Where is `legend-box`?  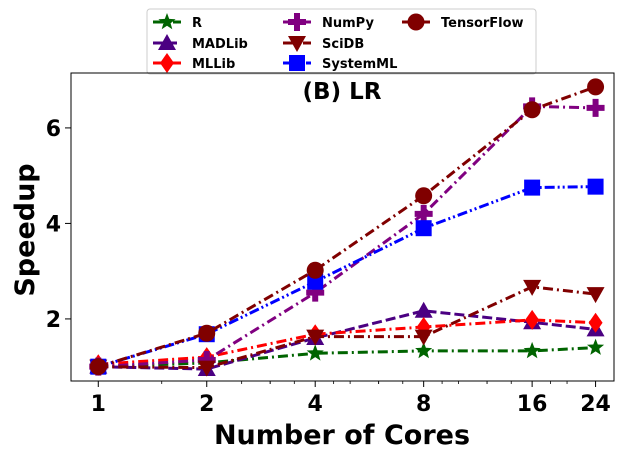 legend-box is located at coordinates (341, 41).